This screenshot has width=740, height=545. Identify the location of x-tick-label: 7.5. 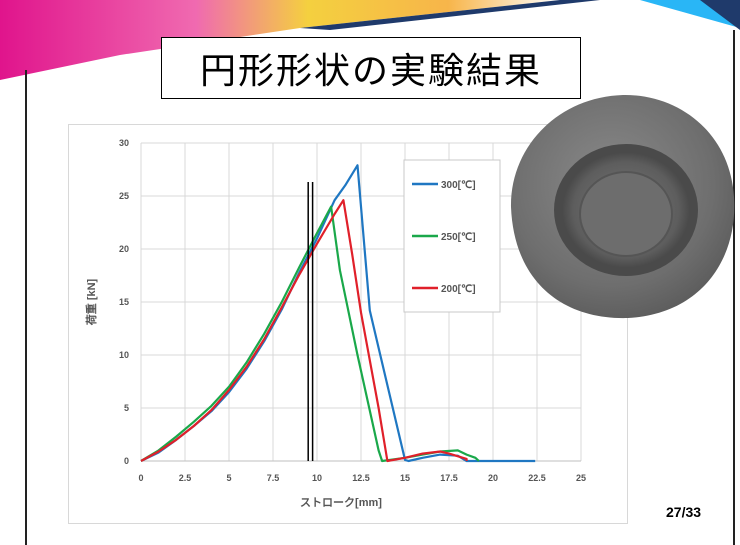
(273, 478).